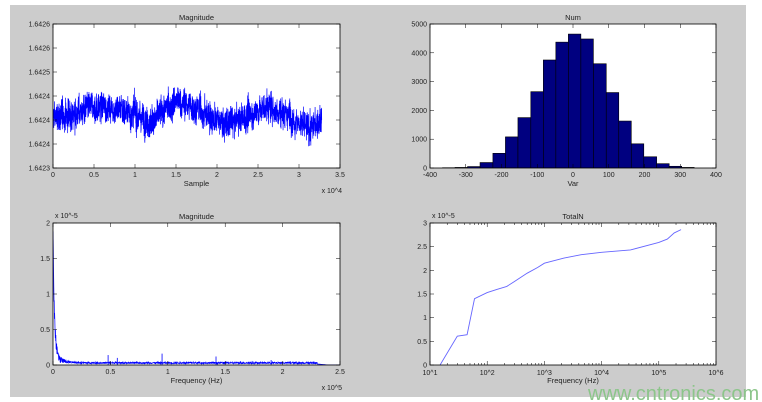 The image size is (762, 402). Describe the element at coordinates (430, 373) in the screenshot. I see `x-tick-label: 10^1` at that location.